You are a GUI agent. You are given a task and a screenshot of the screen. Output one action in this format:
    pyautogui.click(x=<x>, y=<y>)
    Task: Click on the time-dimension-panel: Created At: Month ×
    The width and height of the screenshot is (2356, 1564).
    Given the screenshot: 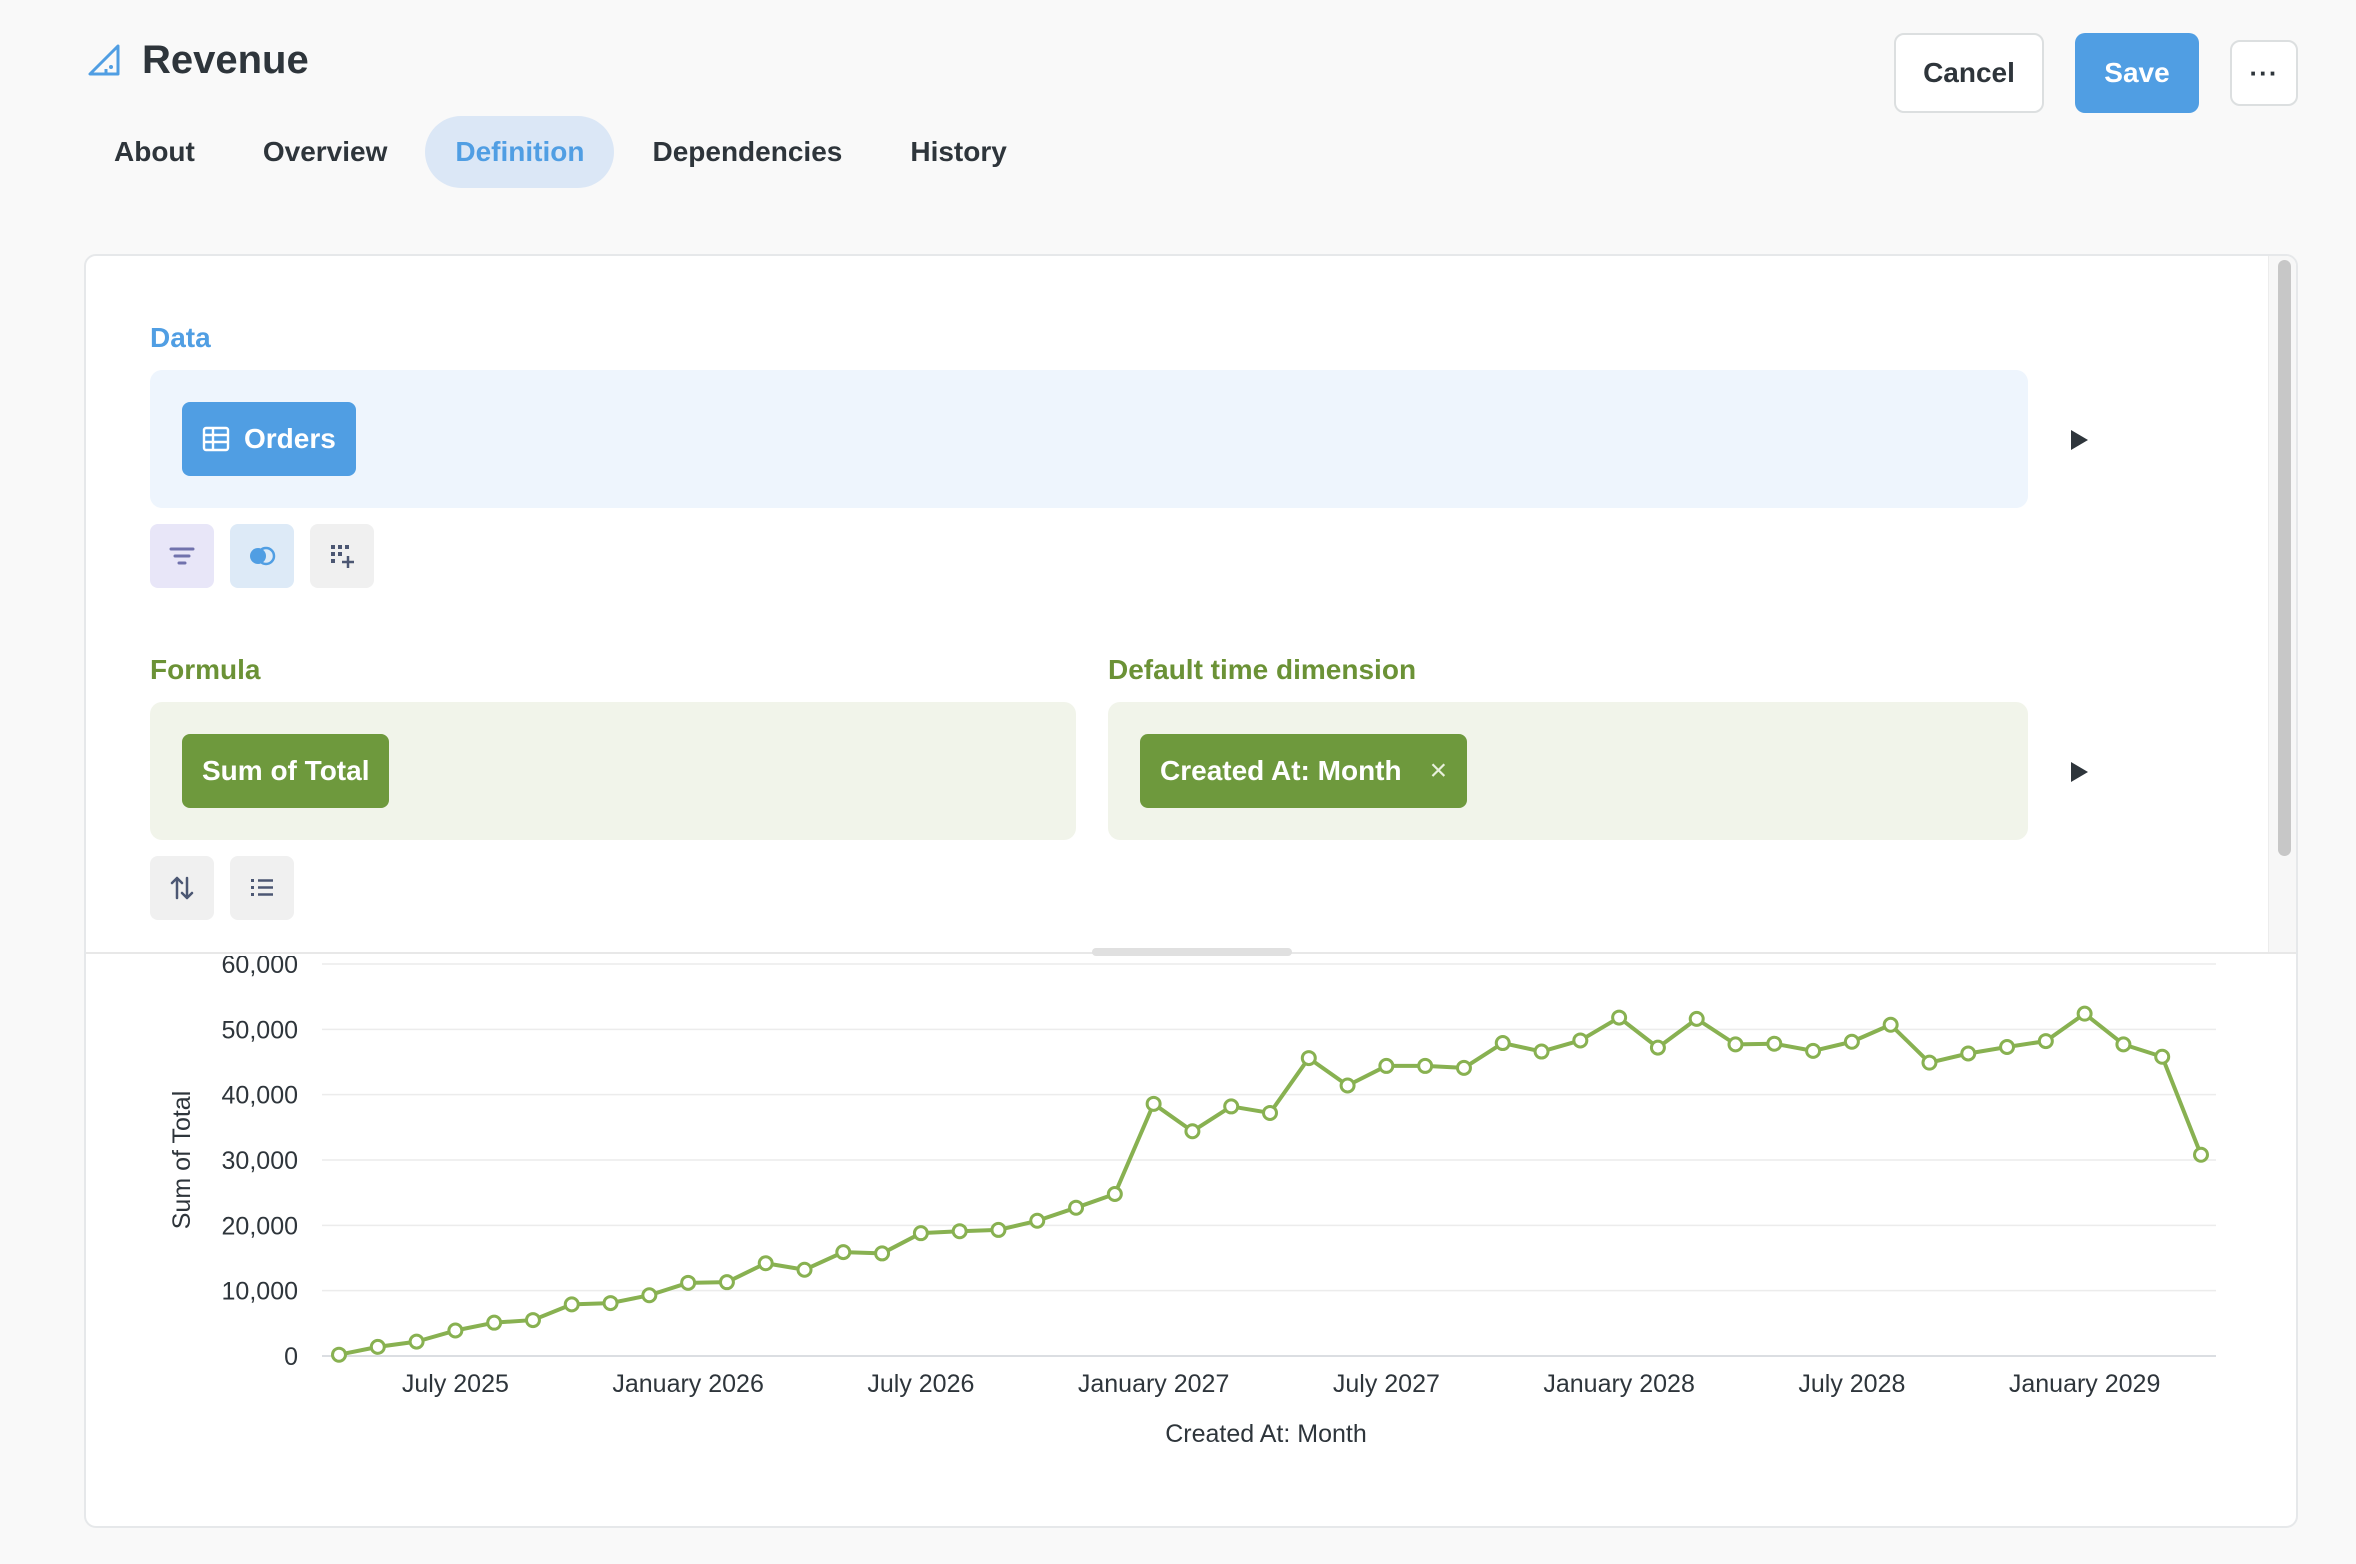 What is the action you would take?
    pyautogui.click(x=1568, y=771)
    